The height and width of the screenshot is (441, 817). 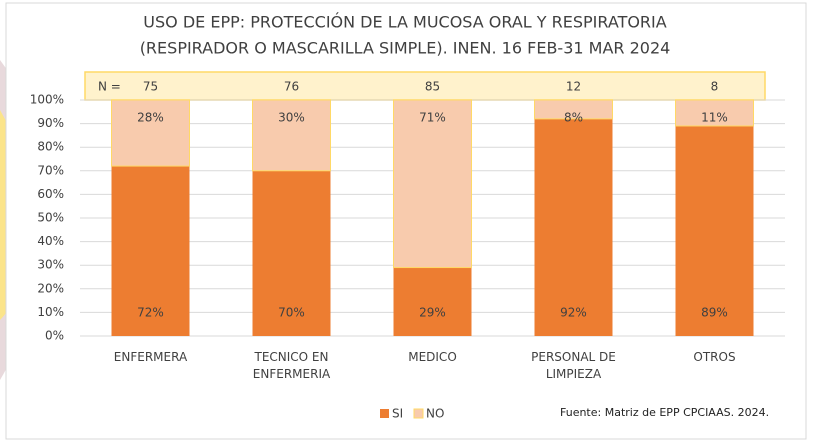 What do you see at coordinates (715, 87) in the screenshot?
I see `n-value: 8` at bounding box center [715, 87].